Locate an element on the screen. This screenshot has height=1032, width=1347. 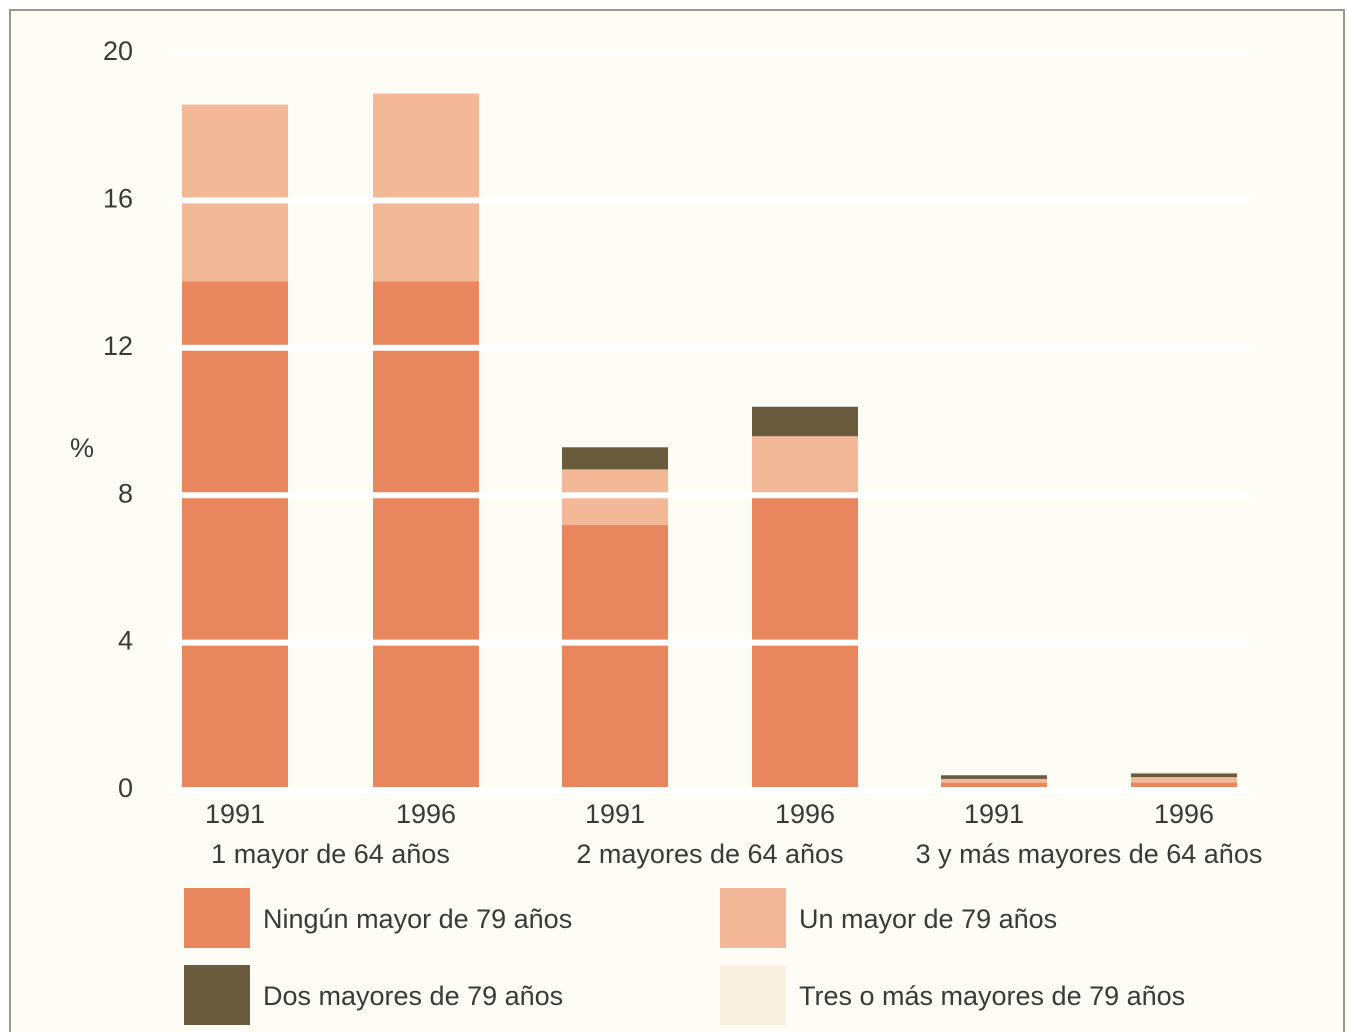
y-tick-label: 20 is located at coordinates (118, 51).